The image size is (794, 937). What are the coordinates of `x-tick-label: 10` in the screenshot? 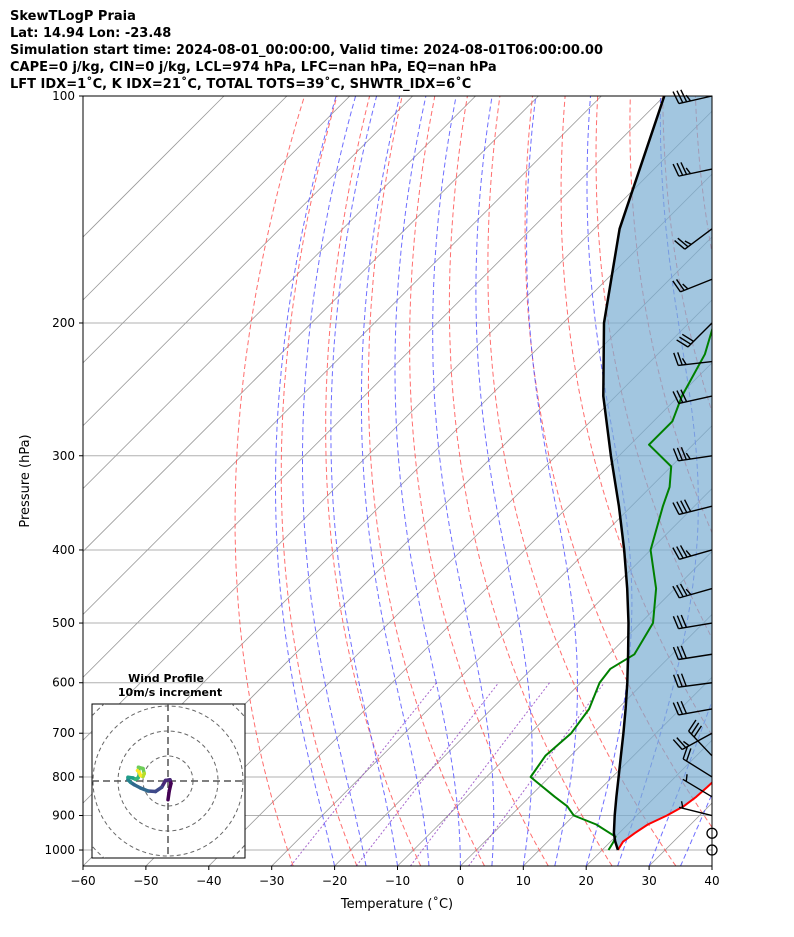 It's located at (523, 881).